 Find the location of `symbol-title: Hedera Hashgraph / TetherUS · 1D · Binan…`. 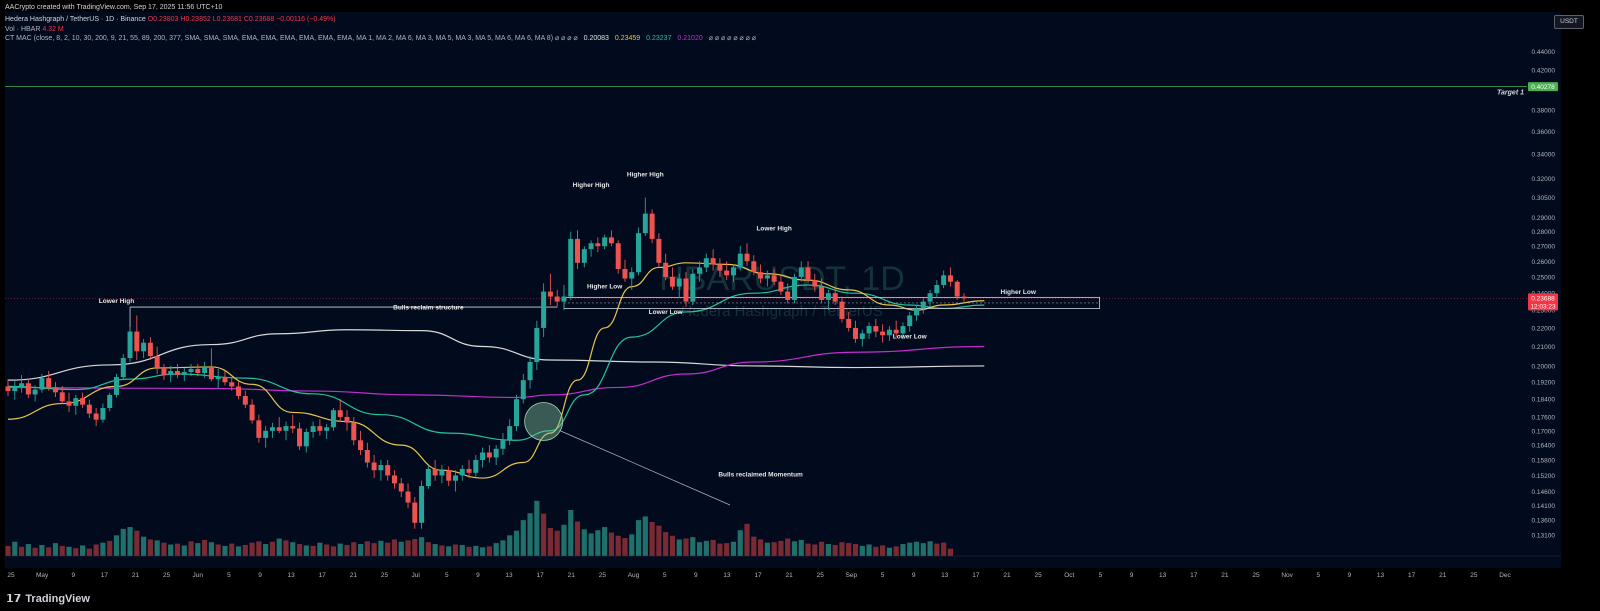

symbol-title: Hedera Hashgraph / TetherUS · 1D · Binan… is located at coordinates (75, 19).